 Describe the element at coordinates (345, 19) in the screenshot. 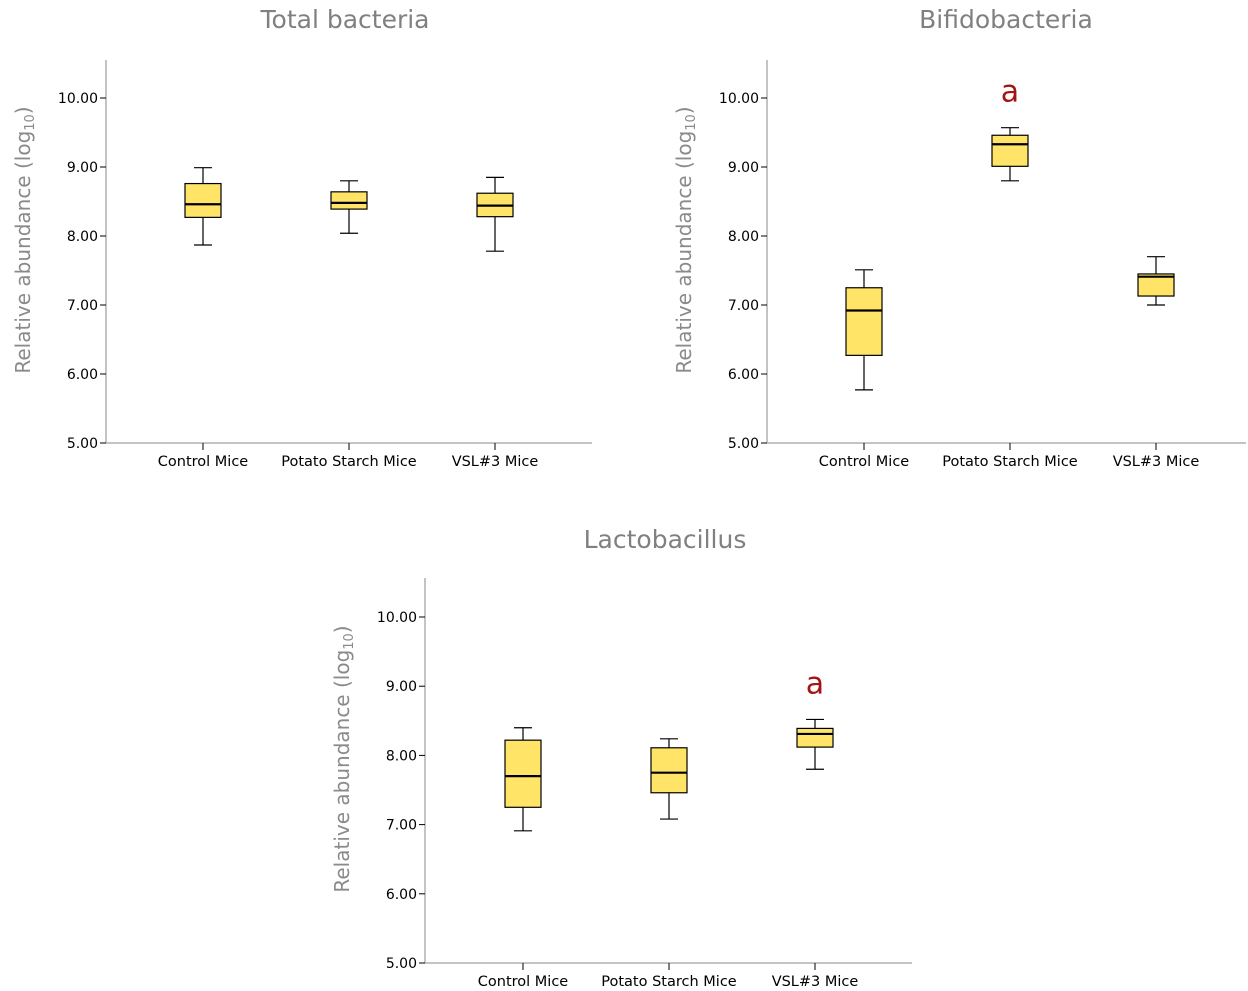

I see `chart-title: Total bacteria` at that location.